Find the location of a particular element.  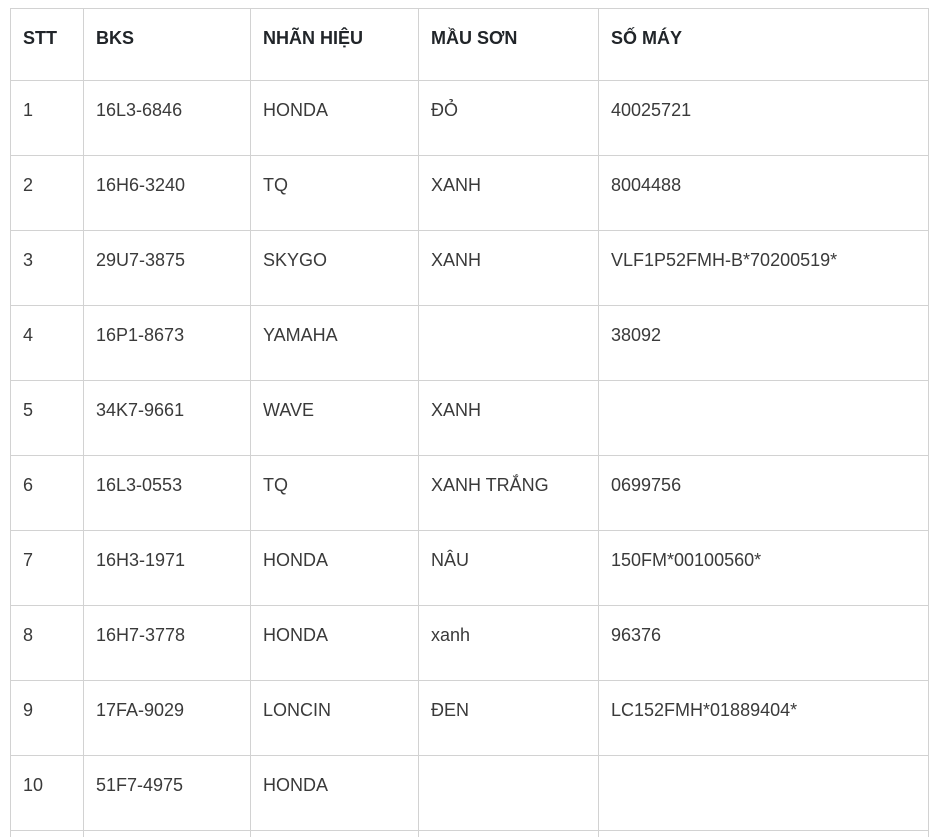

column-header-bks: BKS is located at coordinates (167, 44).